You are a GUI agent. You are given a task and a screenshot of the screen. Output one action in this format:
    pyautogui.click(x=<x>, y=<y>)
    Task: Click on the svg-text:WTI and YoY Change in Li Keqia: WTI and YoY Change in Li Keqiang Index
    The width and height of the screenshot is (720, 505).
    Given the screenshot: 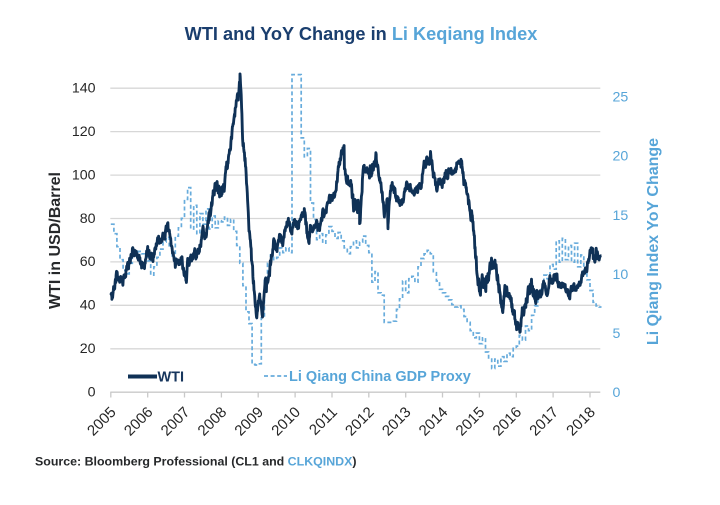 What is the action you would take?
    pyautogui.click(x=361, y=34)
    